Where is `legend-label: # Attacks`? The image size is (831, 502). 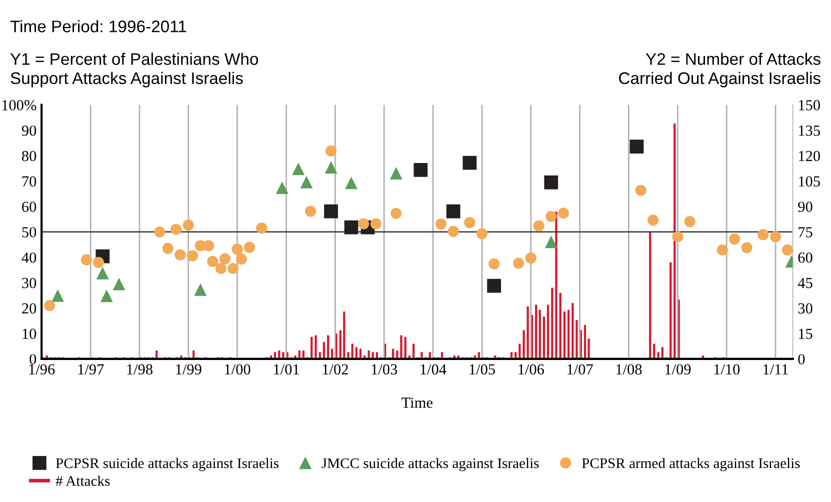
legend-label: # Attacks is located at coordinates (83, 481).